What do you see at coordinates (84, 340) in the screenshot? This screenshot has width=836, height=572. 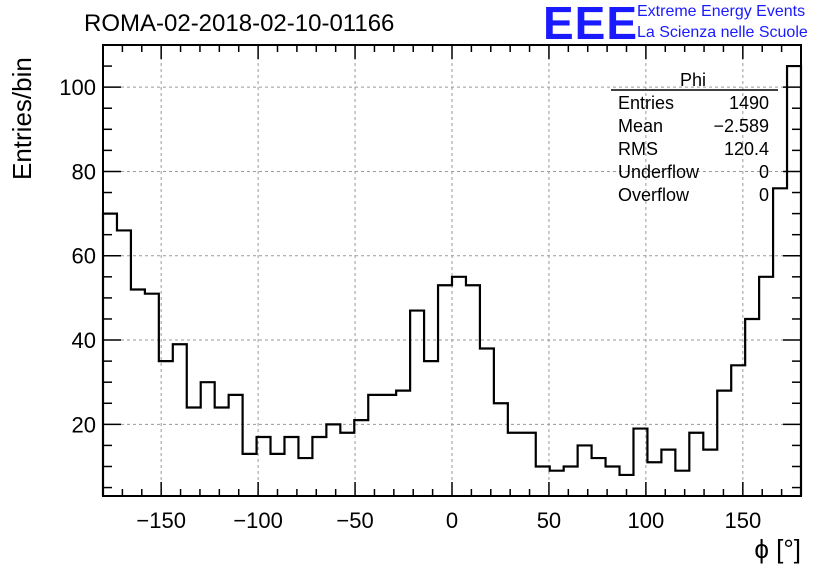 I see `y-tick-label: 40` at bounding box center [84, 340].